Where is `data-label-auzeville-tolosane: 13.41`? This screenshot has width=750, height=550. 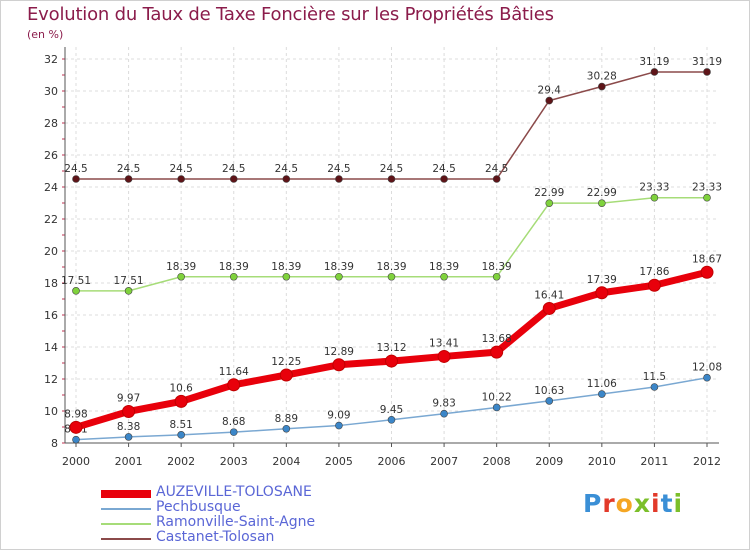
data-label-auzeville-tolosane: 13.41 is located at coordinates (444, 343).